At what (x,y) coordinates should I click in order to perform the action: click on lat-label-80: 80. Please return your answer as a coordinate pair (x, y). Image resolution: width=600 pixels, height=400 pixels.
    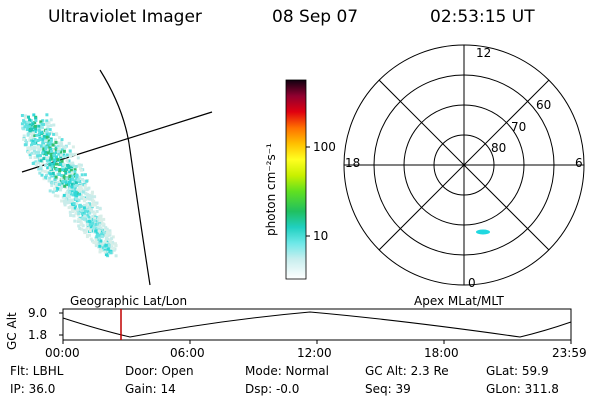
    Looking at the image, I should click on (499, 148).